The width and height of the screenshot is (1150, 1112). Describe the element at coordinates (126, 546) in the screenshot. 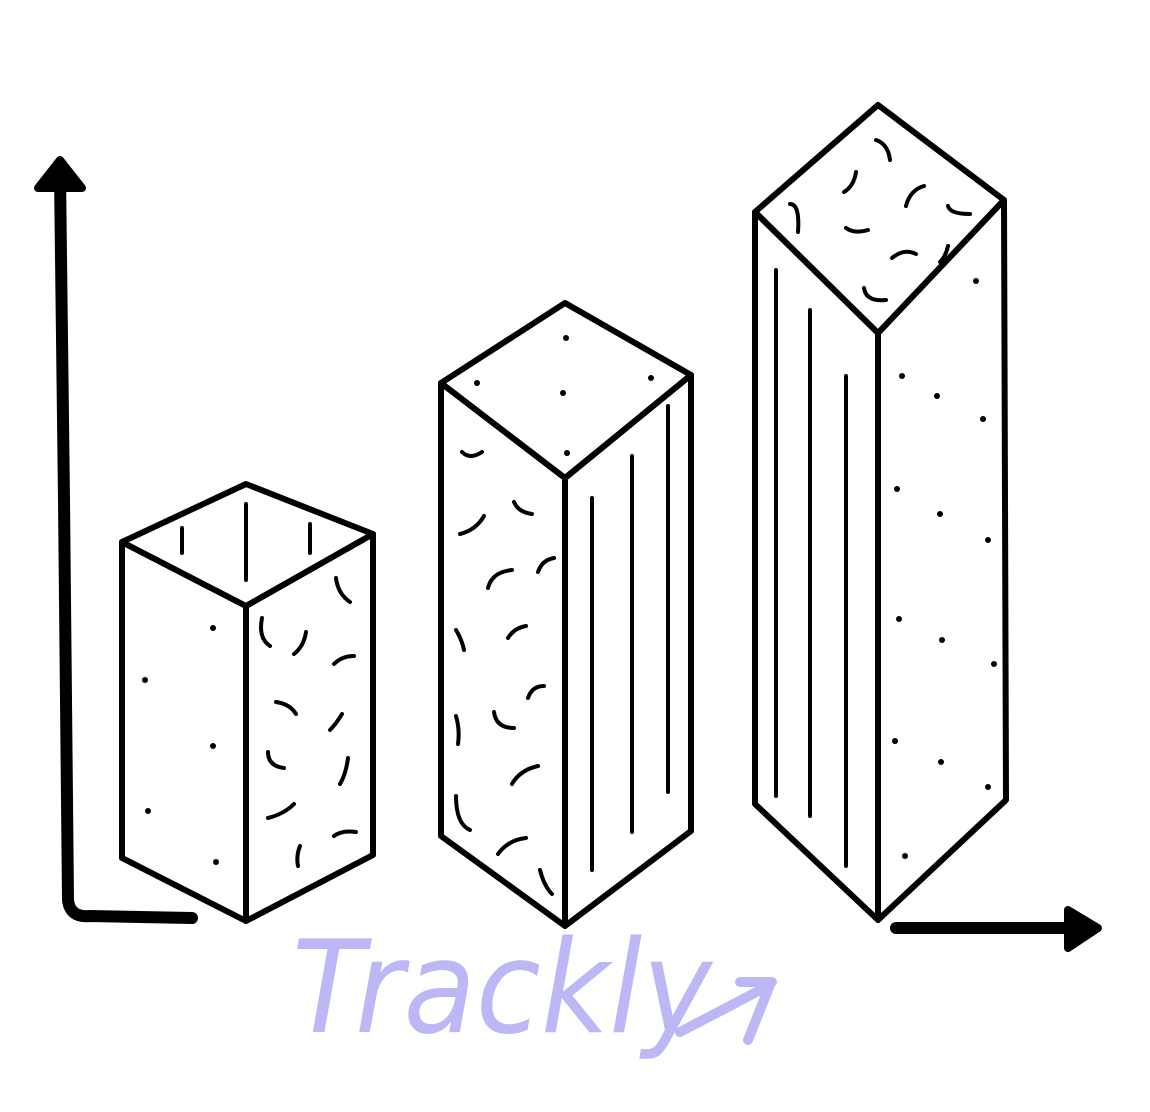

I see `y-axis` at that location.